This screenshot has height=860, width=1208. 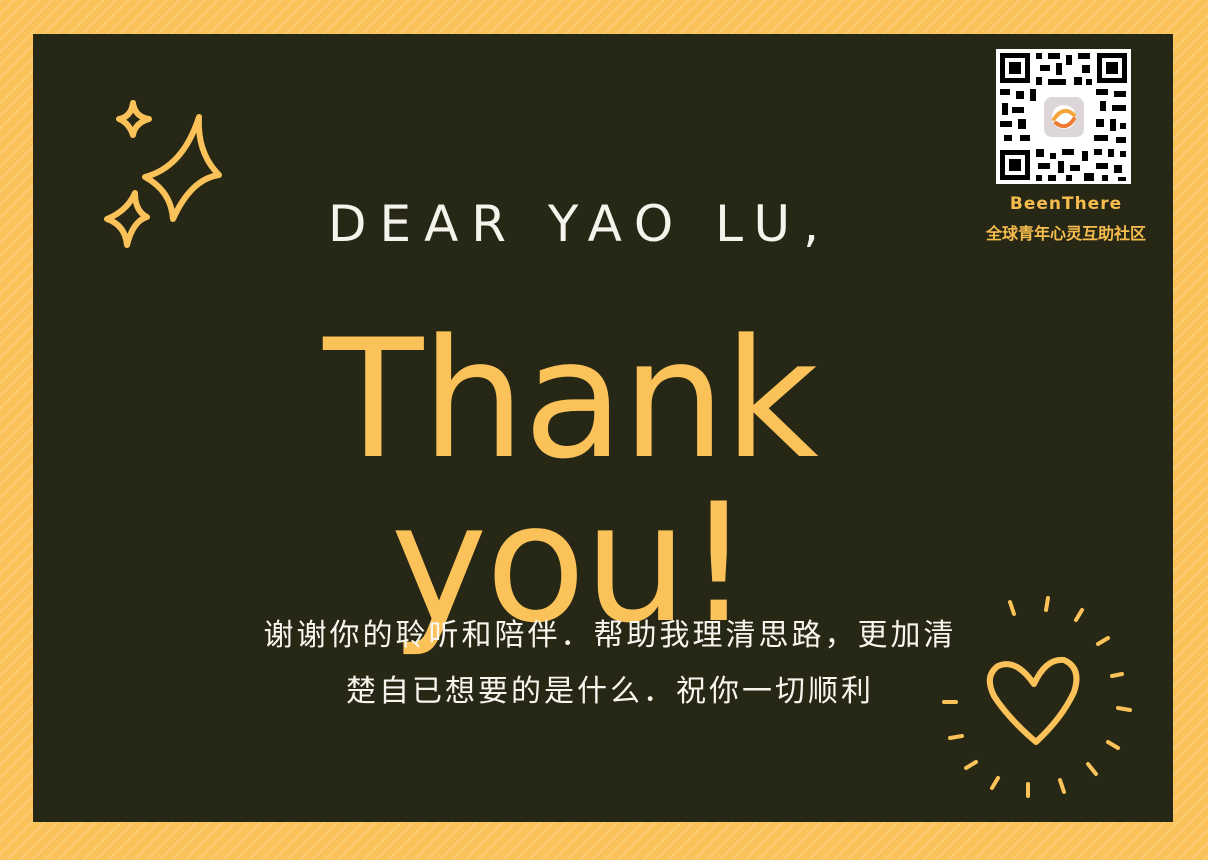 I want to click on message-line: 楚自已想要的是什么．祝你一切顺利, so click(x=610, y=691).